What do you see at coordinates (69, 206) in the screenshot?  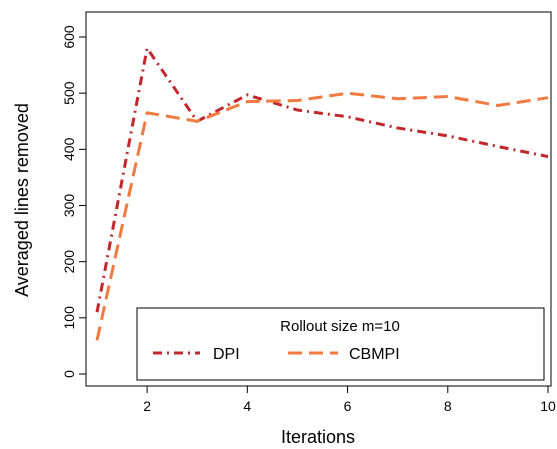 I see `y-tick-label: 300` at bounding box center [69, 206].